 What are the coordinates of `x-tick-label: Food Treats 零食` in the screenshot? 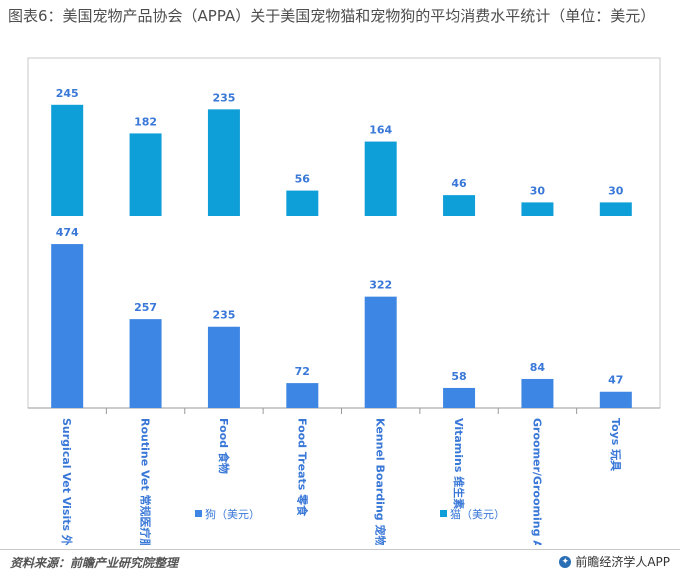 It's located at (302, 467).